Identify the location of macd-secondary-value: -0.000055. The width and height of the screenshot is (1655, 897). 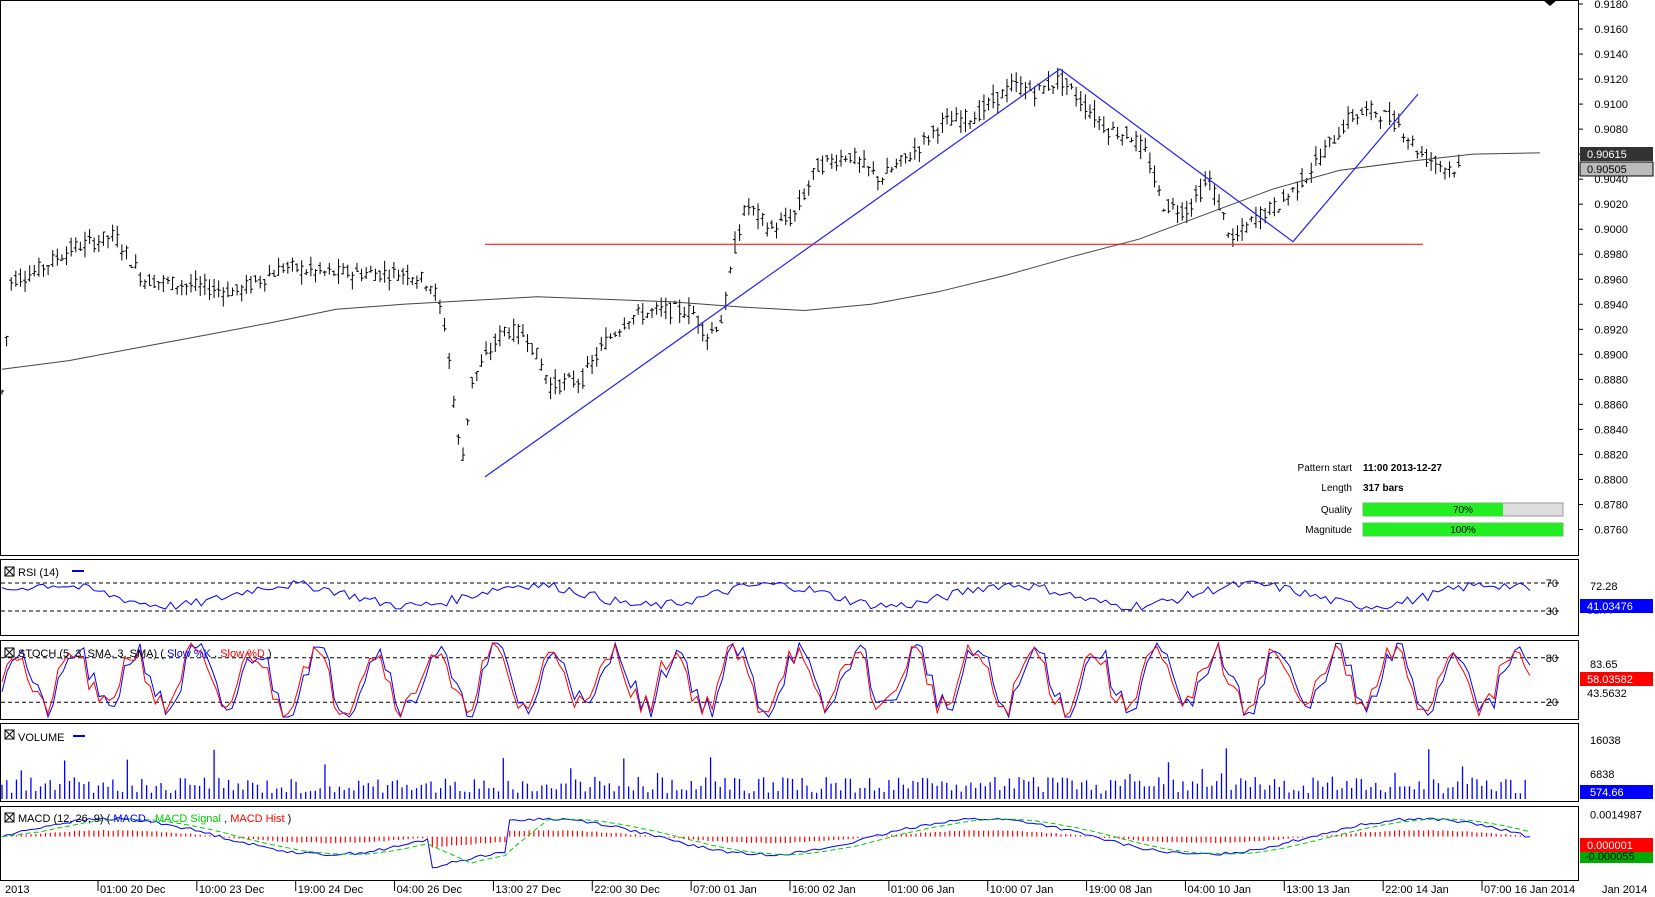
(1610, 857).